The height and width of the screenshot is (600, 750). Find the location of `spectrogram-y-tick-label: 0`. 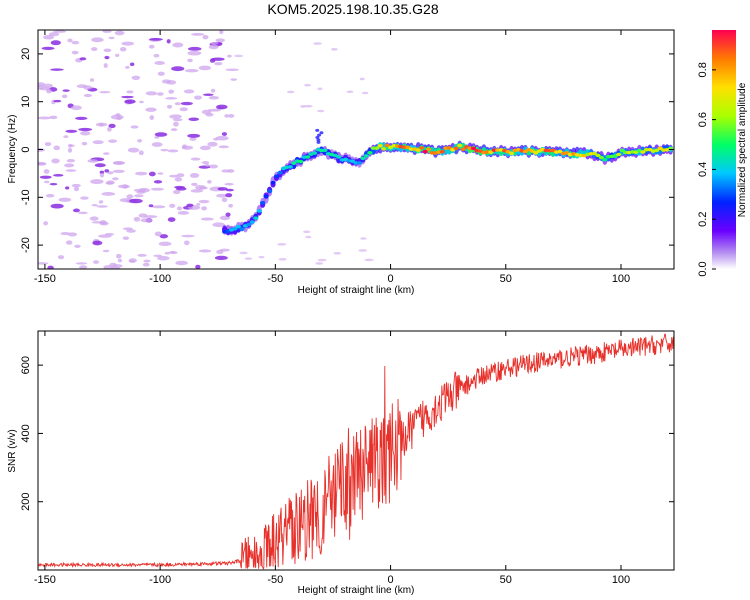

spectrogram-y-tick-label: 0 is located at coordinates (26, 149).